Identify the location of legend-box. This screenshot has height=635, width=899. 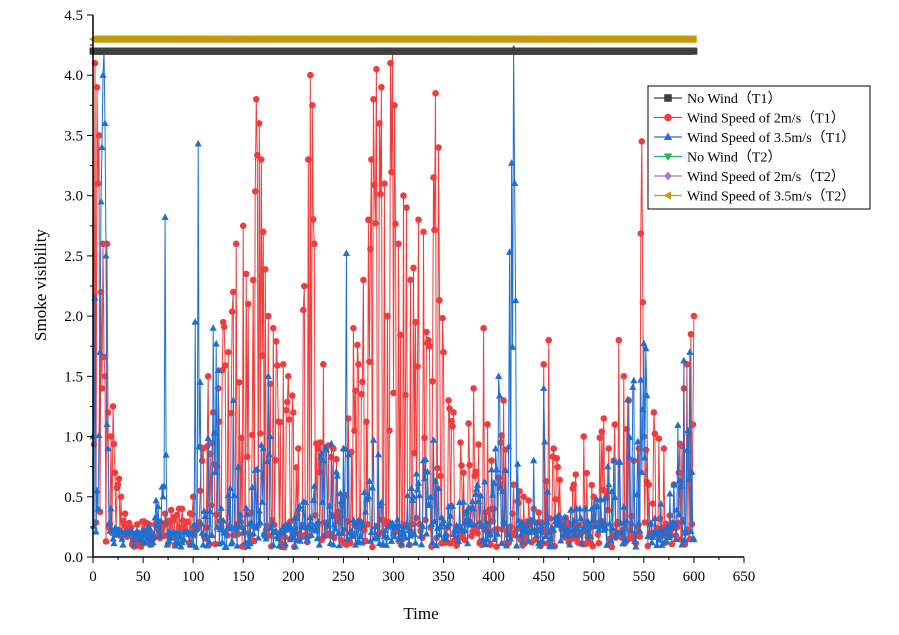
(759, 147).